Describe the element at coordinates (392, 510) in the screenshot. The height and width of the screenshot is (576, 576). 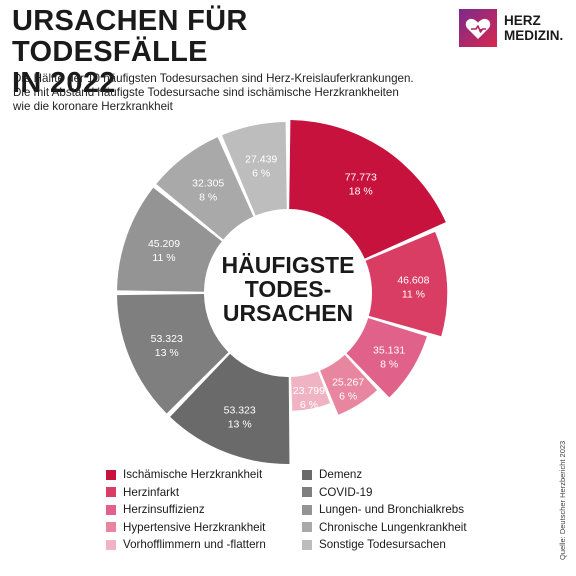
I see `legend-label: Lungen- und Bronchialkrebs` at that location.